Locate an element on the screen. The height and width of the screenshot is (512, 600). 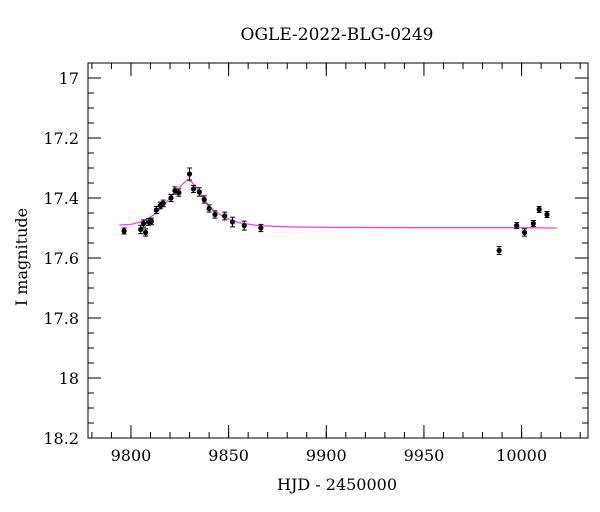
x-tick-label: 10000 is located at coordinates (521, 455).